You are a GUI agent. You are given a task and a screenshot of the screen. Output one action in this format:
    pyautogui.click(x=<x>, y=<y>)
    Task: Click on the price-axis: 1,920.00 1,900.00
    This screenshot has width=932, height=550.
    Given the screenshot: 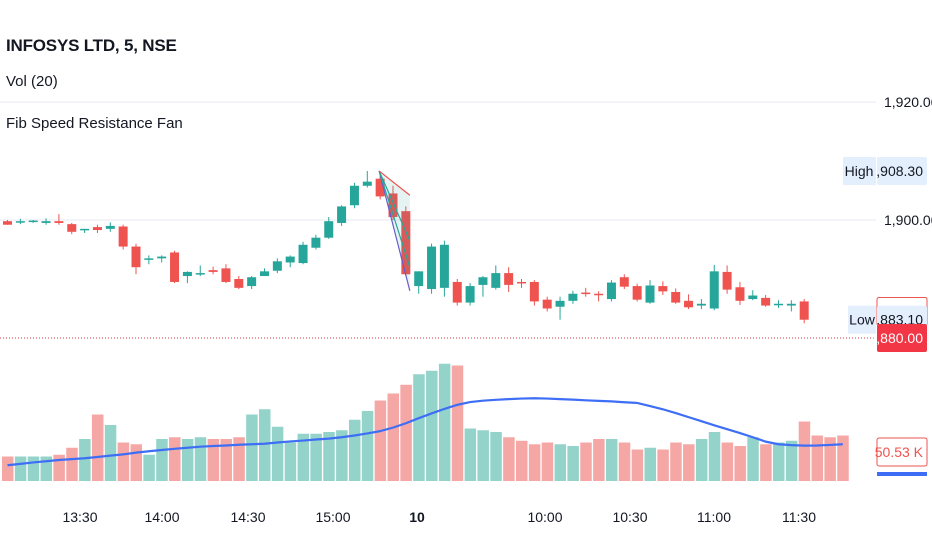 What is the action you would take?
    pyautogui.click(x=908, y=161)
    